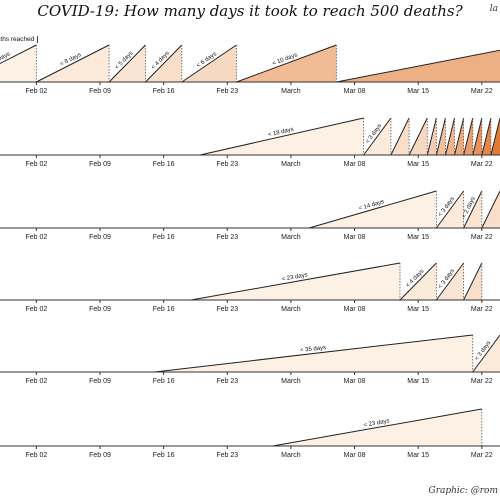 The height and width of the screenshot is (500, 500). What do you see at coordinates (280, 133) in the screenshot?
I see `segment-duration-label: < 18 days` at bounding box center [280, 133].